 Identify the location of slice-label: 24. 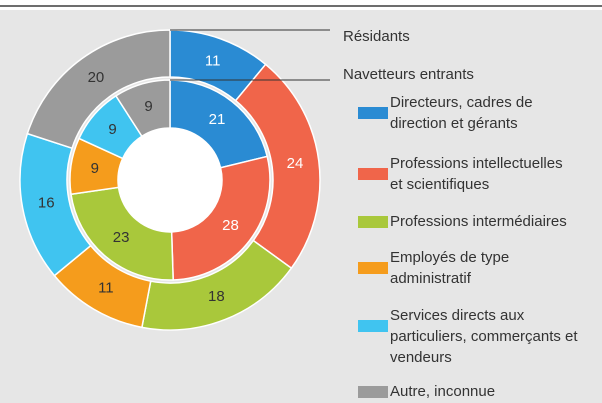
(295, 163).